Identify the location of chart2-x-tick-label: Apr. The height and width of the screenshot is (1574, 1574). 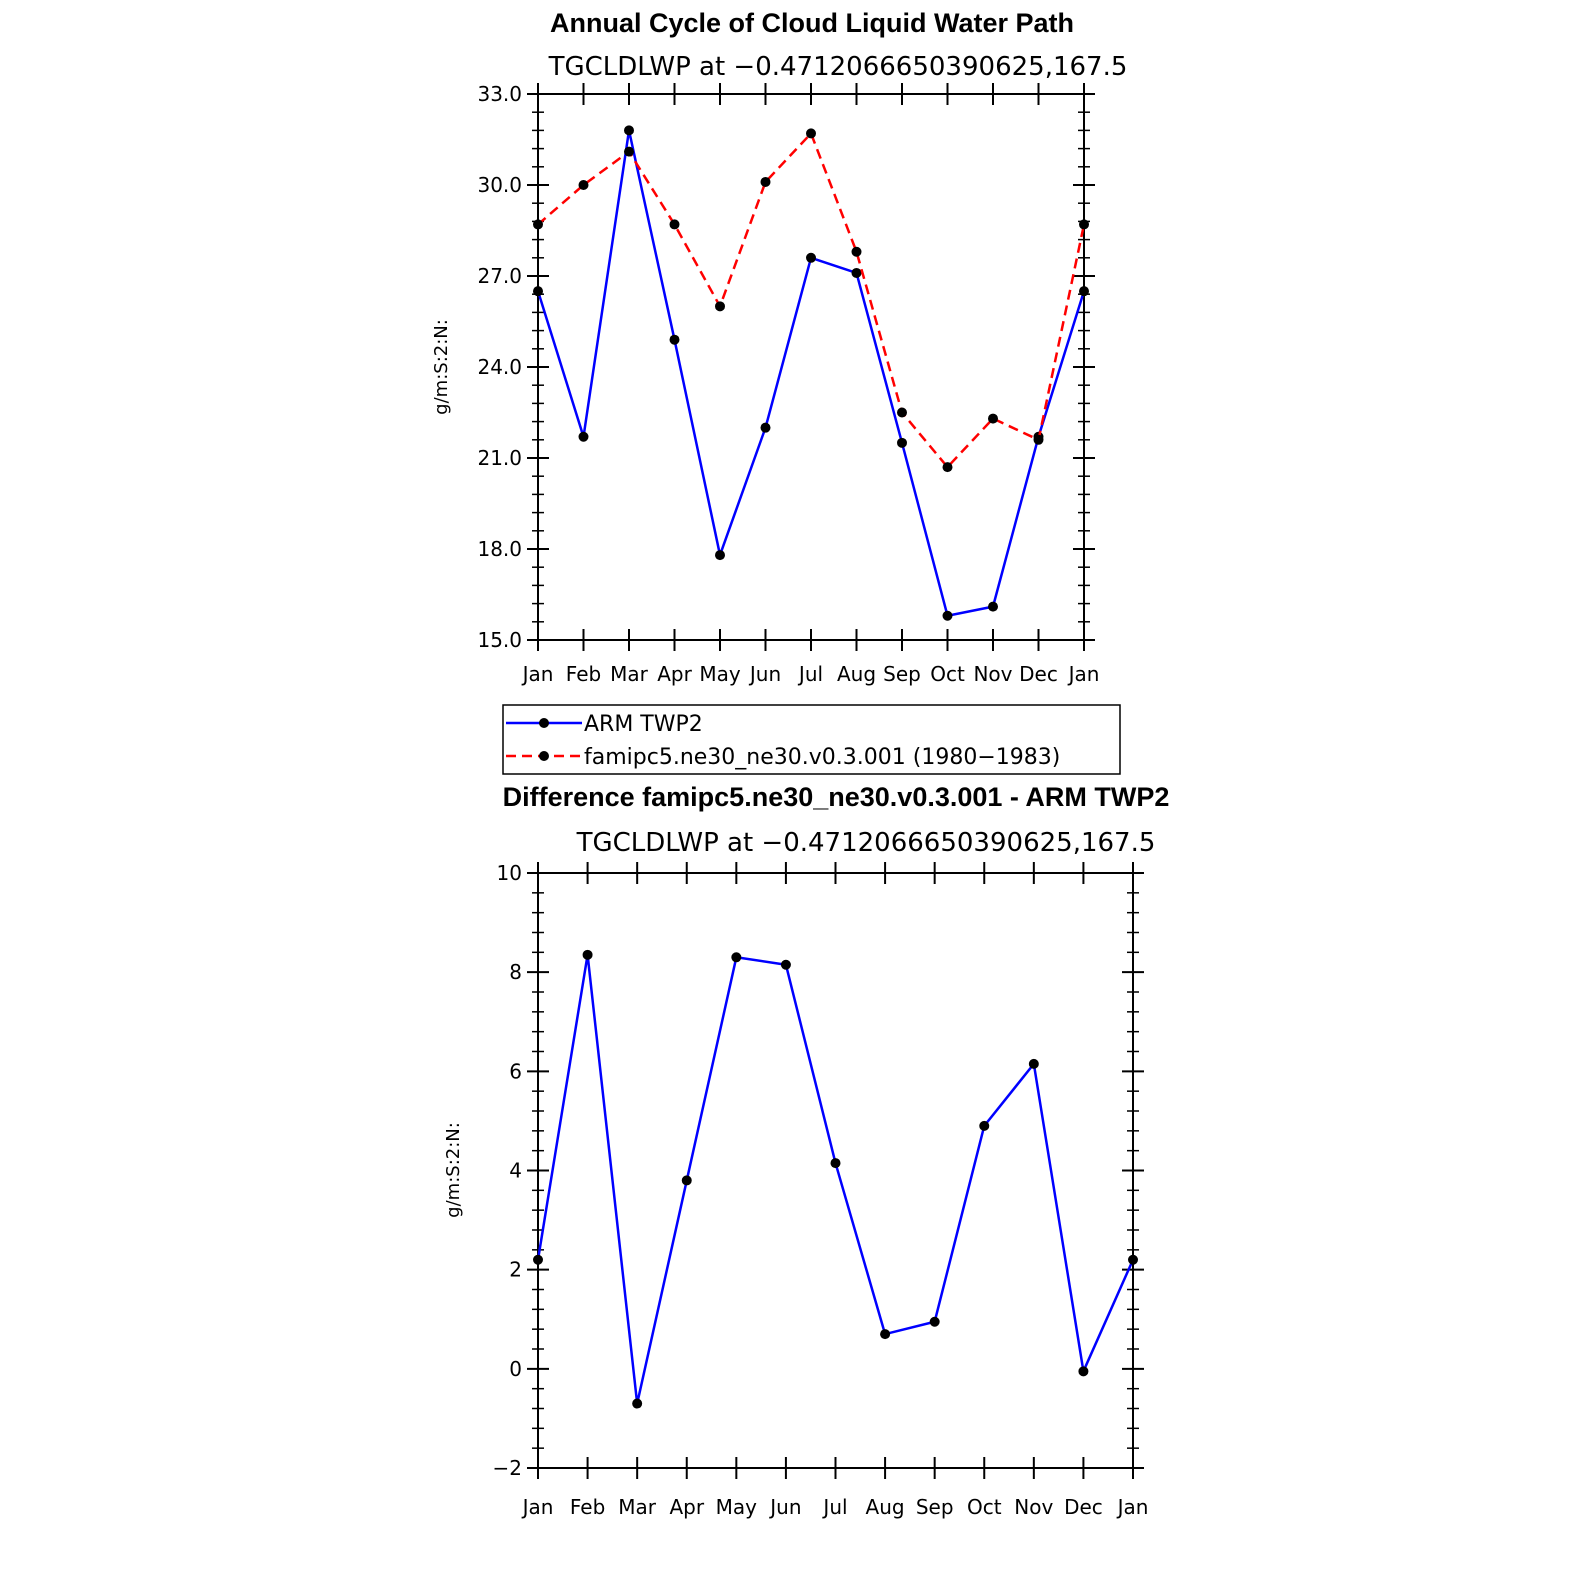
(686, 1507).